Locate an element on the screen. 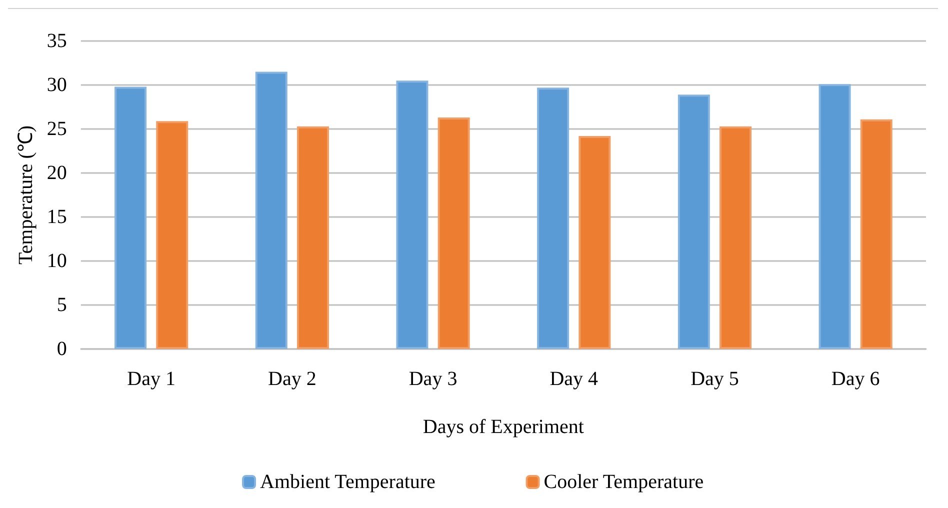 The height and width of the screenshot is (508, 948). x-tick-label: Day 4 is located at coordinates (574, 379).